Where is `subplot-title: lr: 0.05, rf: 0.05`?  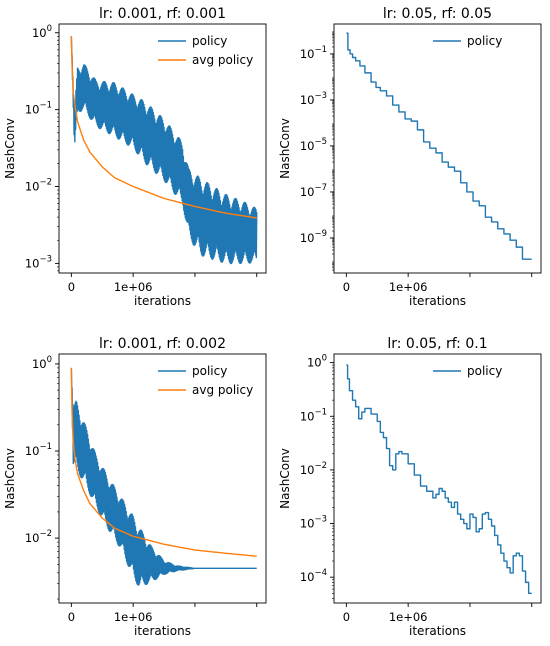
subplot-title: lr: 0.05, rf: 0.05 is located at coordinates (437, 14).